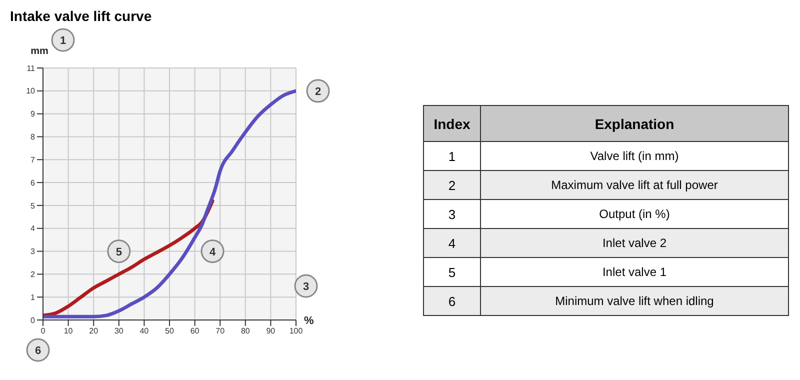  What do you see at coordinates (38, 350) in the screenshot?
I see `circle-badge: 6` at bounding box center [38, 350].